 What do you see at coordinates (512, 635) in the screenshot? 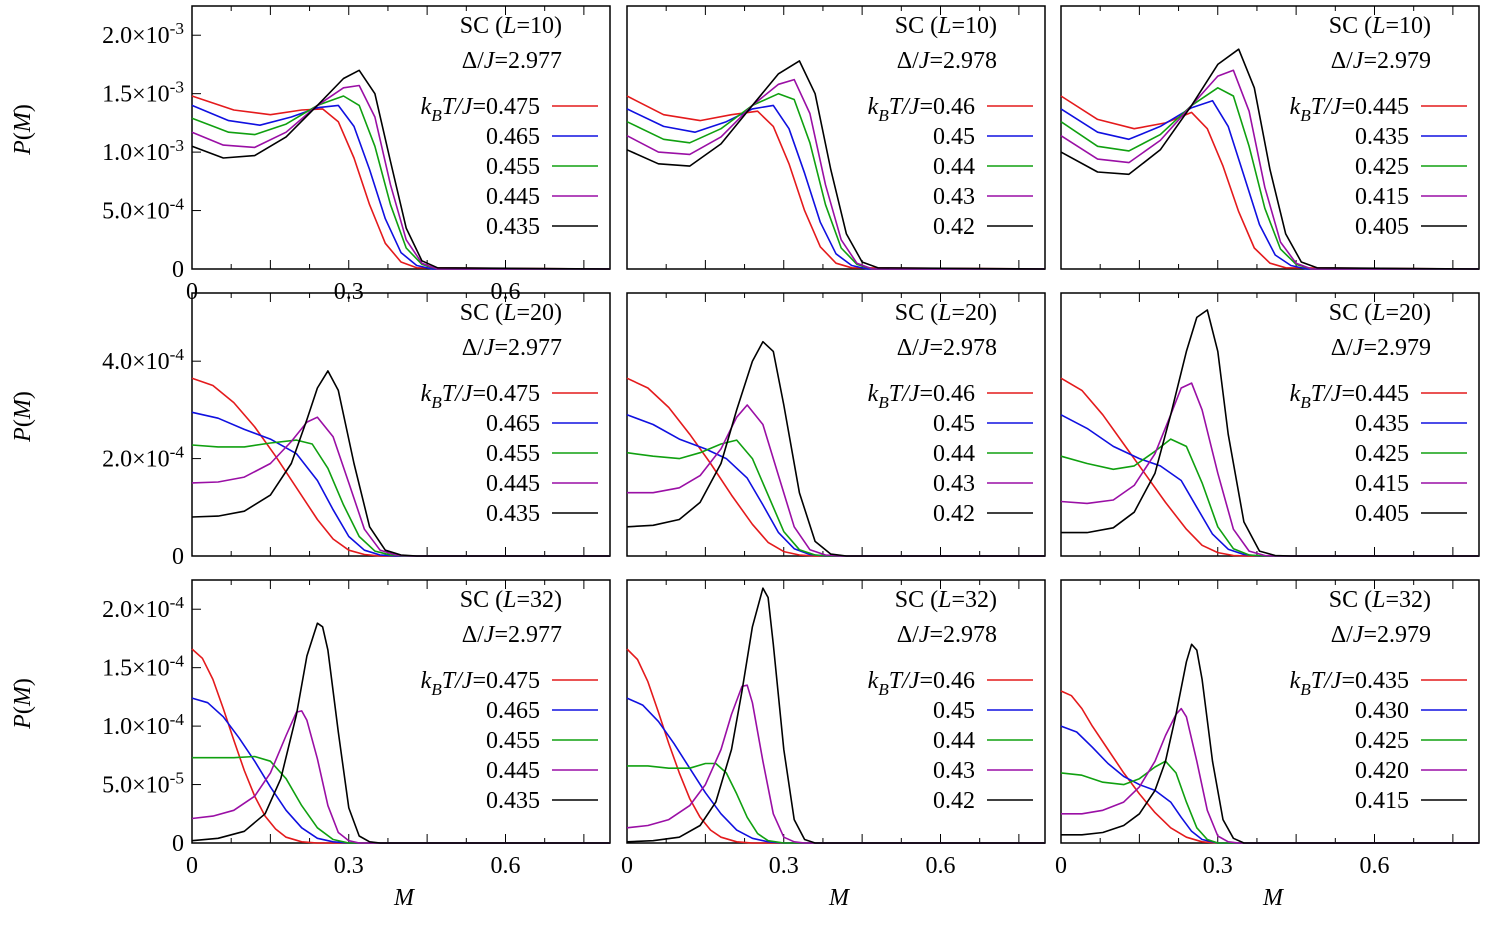
I see `panel-subtitle: Δ/J=2.977` at bounding box center [512, 635].